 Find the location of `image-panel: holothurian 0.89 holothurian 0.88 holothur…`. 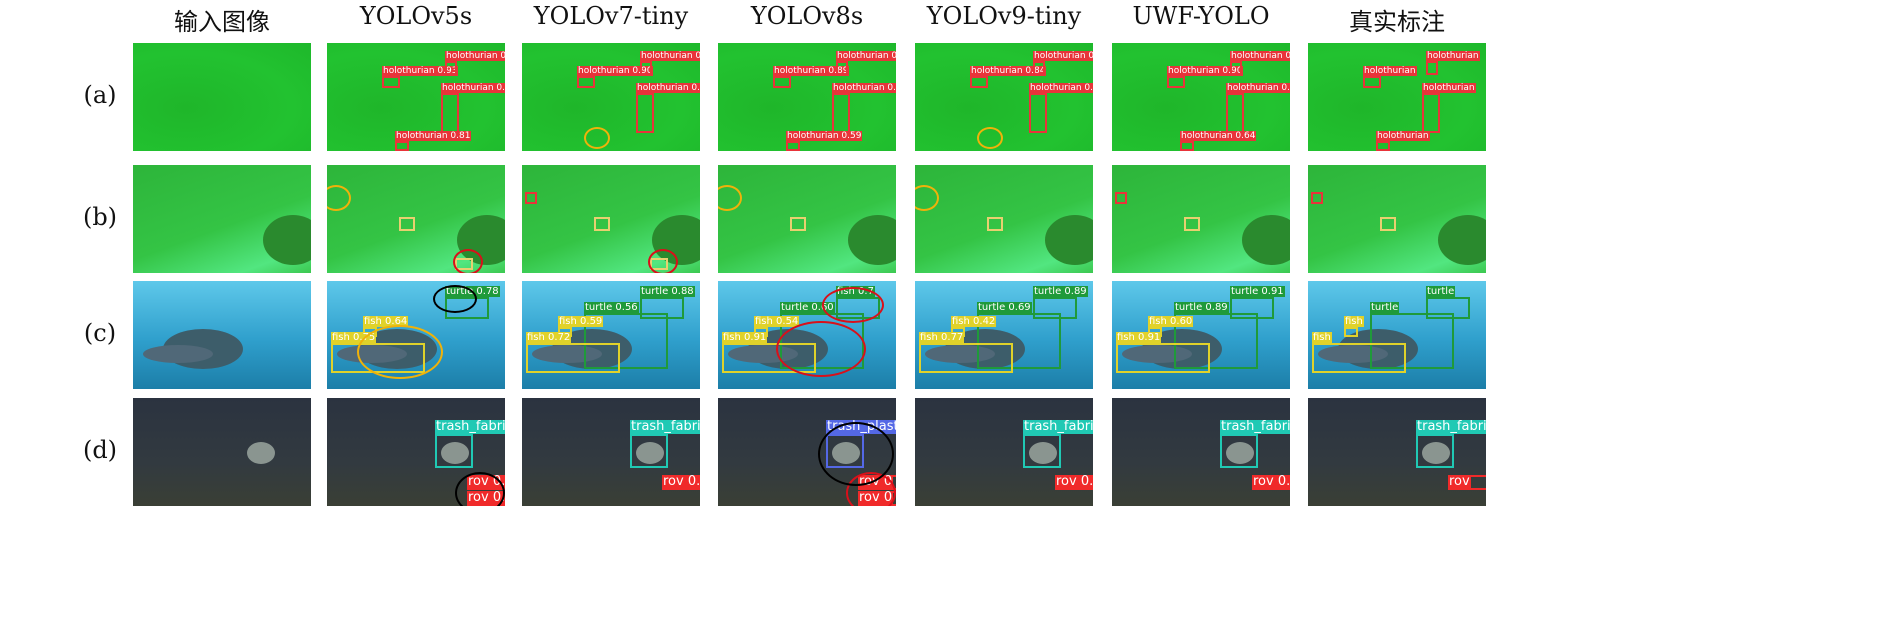

image-panel: holothurian 0.89 holothurian 0.88 holothur… is located at coordinates (807, 97).